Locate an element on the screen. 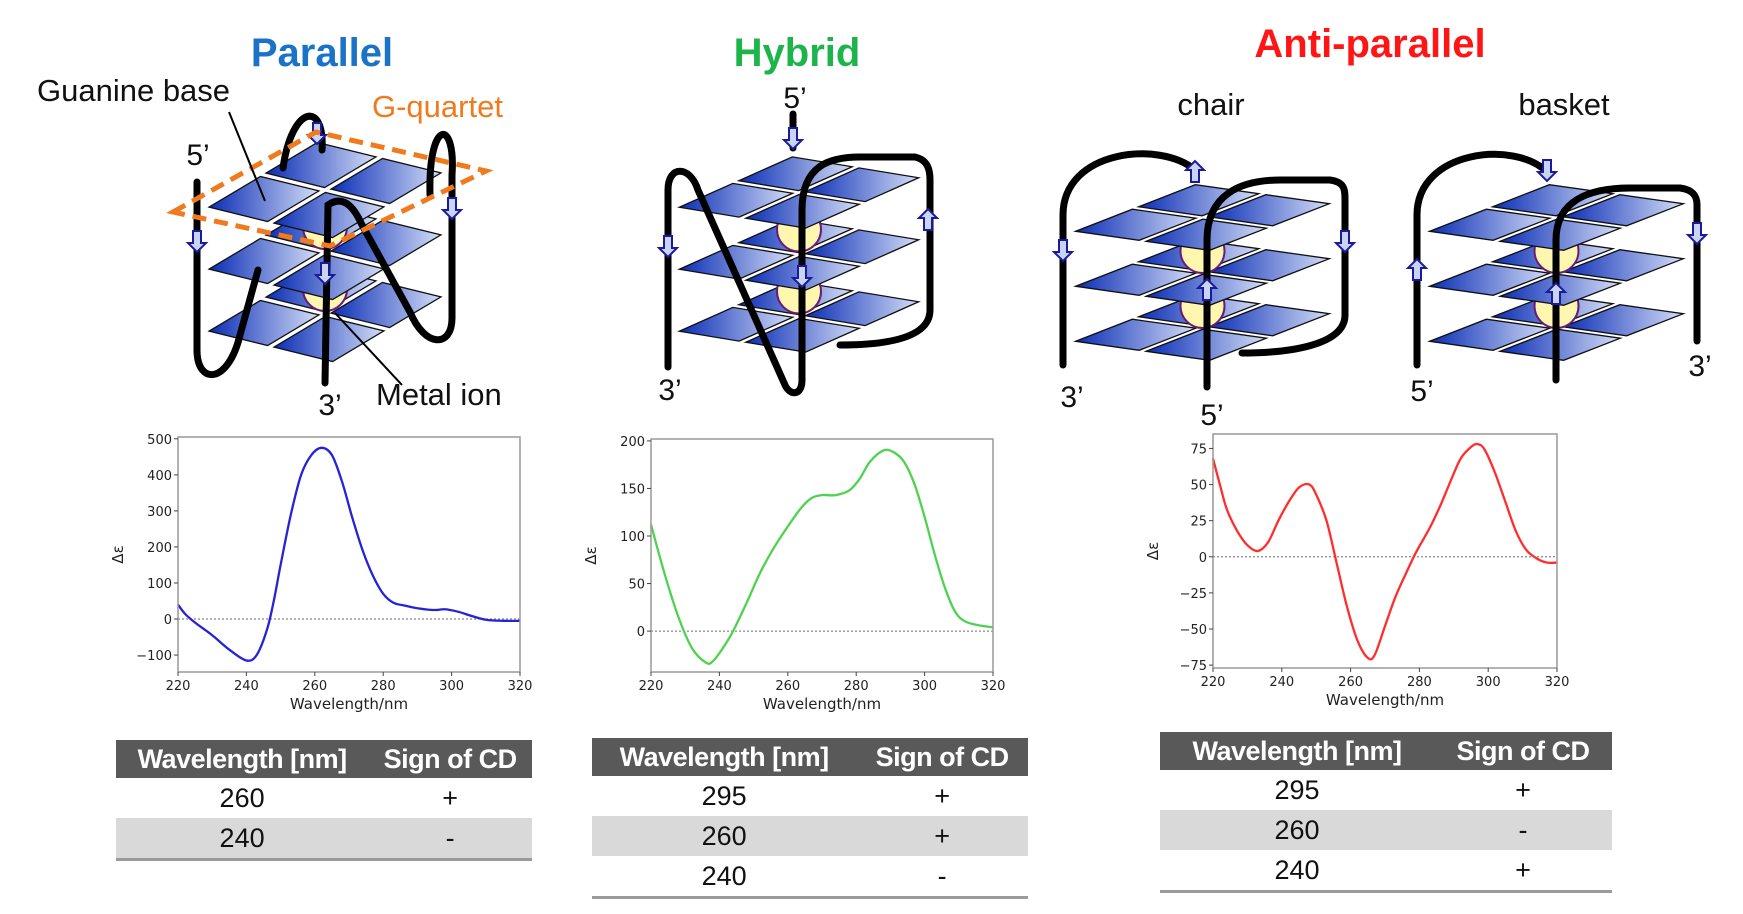  basket-label: basket is located at coordinates (1564, 104).